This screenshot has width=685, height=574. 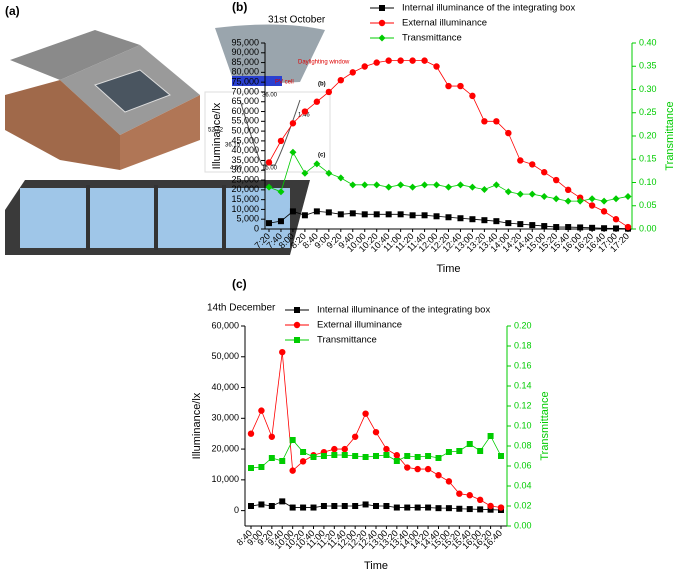 What do you see at coordinates (233, 146) in the screenshot?
I see `dimension: 36.15` at bounding box center [233, 146].